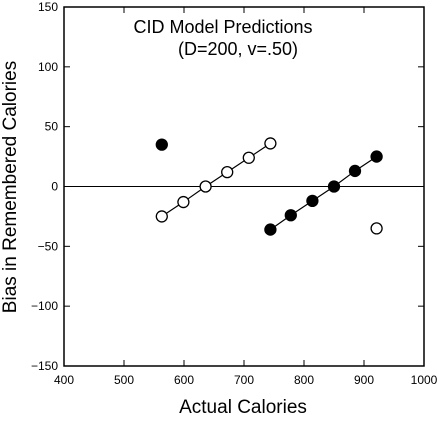 The image size is (439, 421). What do you see at coordinates (48, 246) in the screenshot?
I see `y-tick-label: −50` at bounding box center [48, 246].